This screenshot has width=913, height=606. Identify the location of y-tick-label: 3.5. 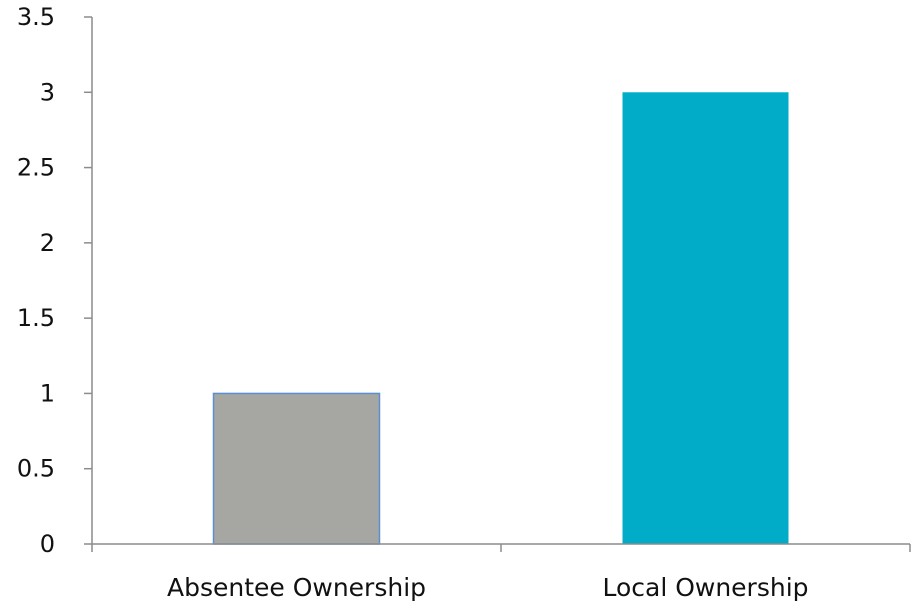
(36, 17).